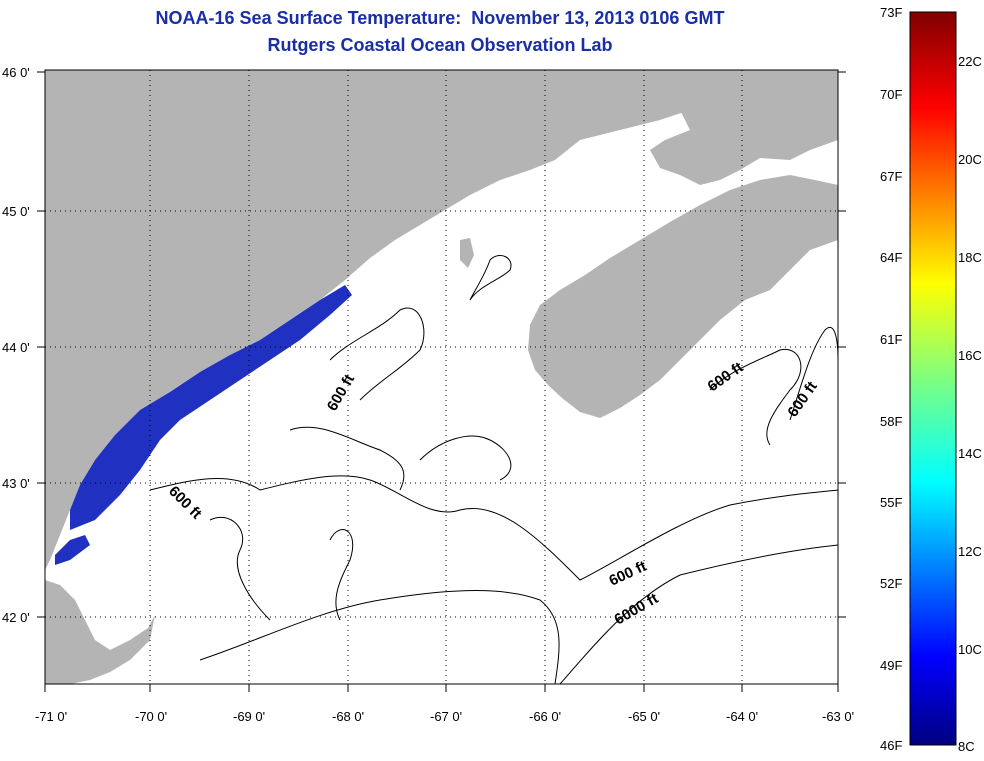 The image size is (984, 761). What do you see at coordinates (891, 94) in the screenshot?
I see `colorbar-f-label: 70F` at bounding box center [891, 94].